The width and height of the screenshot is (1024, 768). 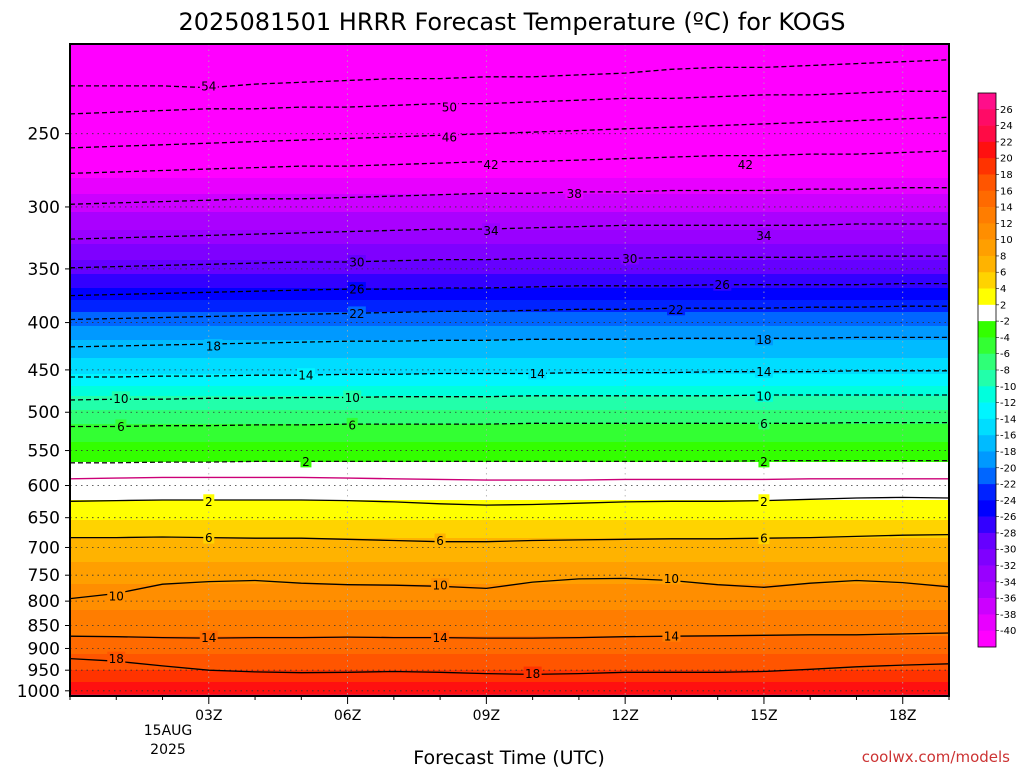 What do you see at coordinates (1005, 371) in the screenshot?
I see `colorbar-label: -8` at bounding box center [1005, 371].